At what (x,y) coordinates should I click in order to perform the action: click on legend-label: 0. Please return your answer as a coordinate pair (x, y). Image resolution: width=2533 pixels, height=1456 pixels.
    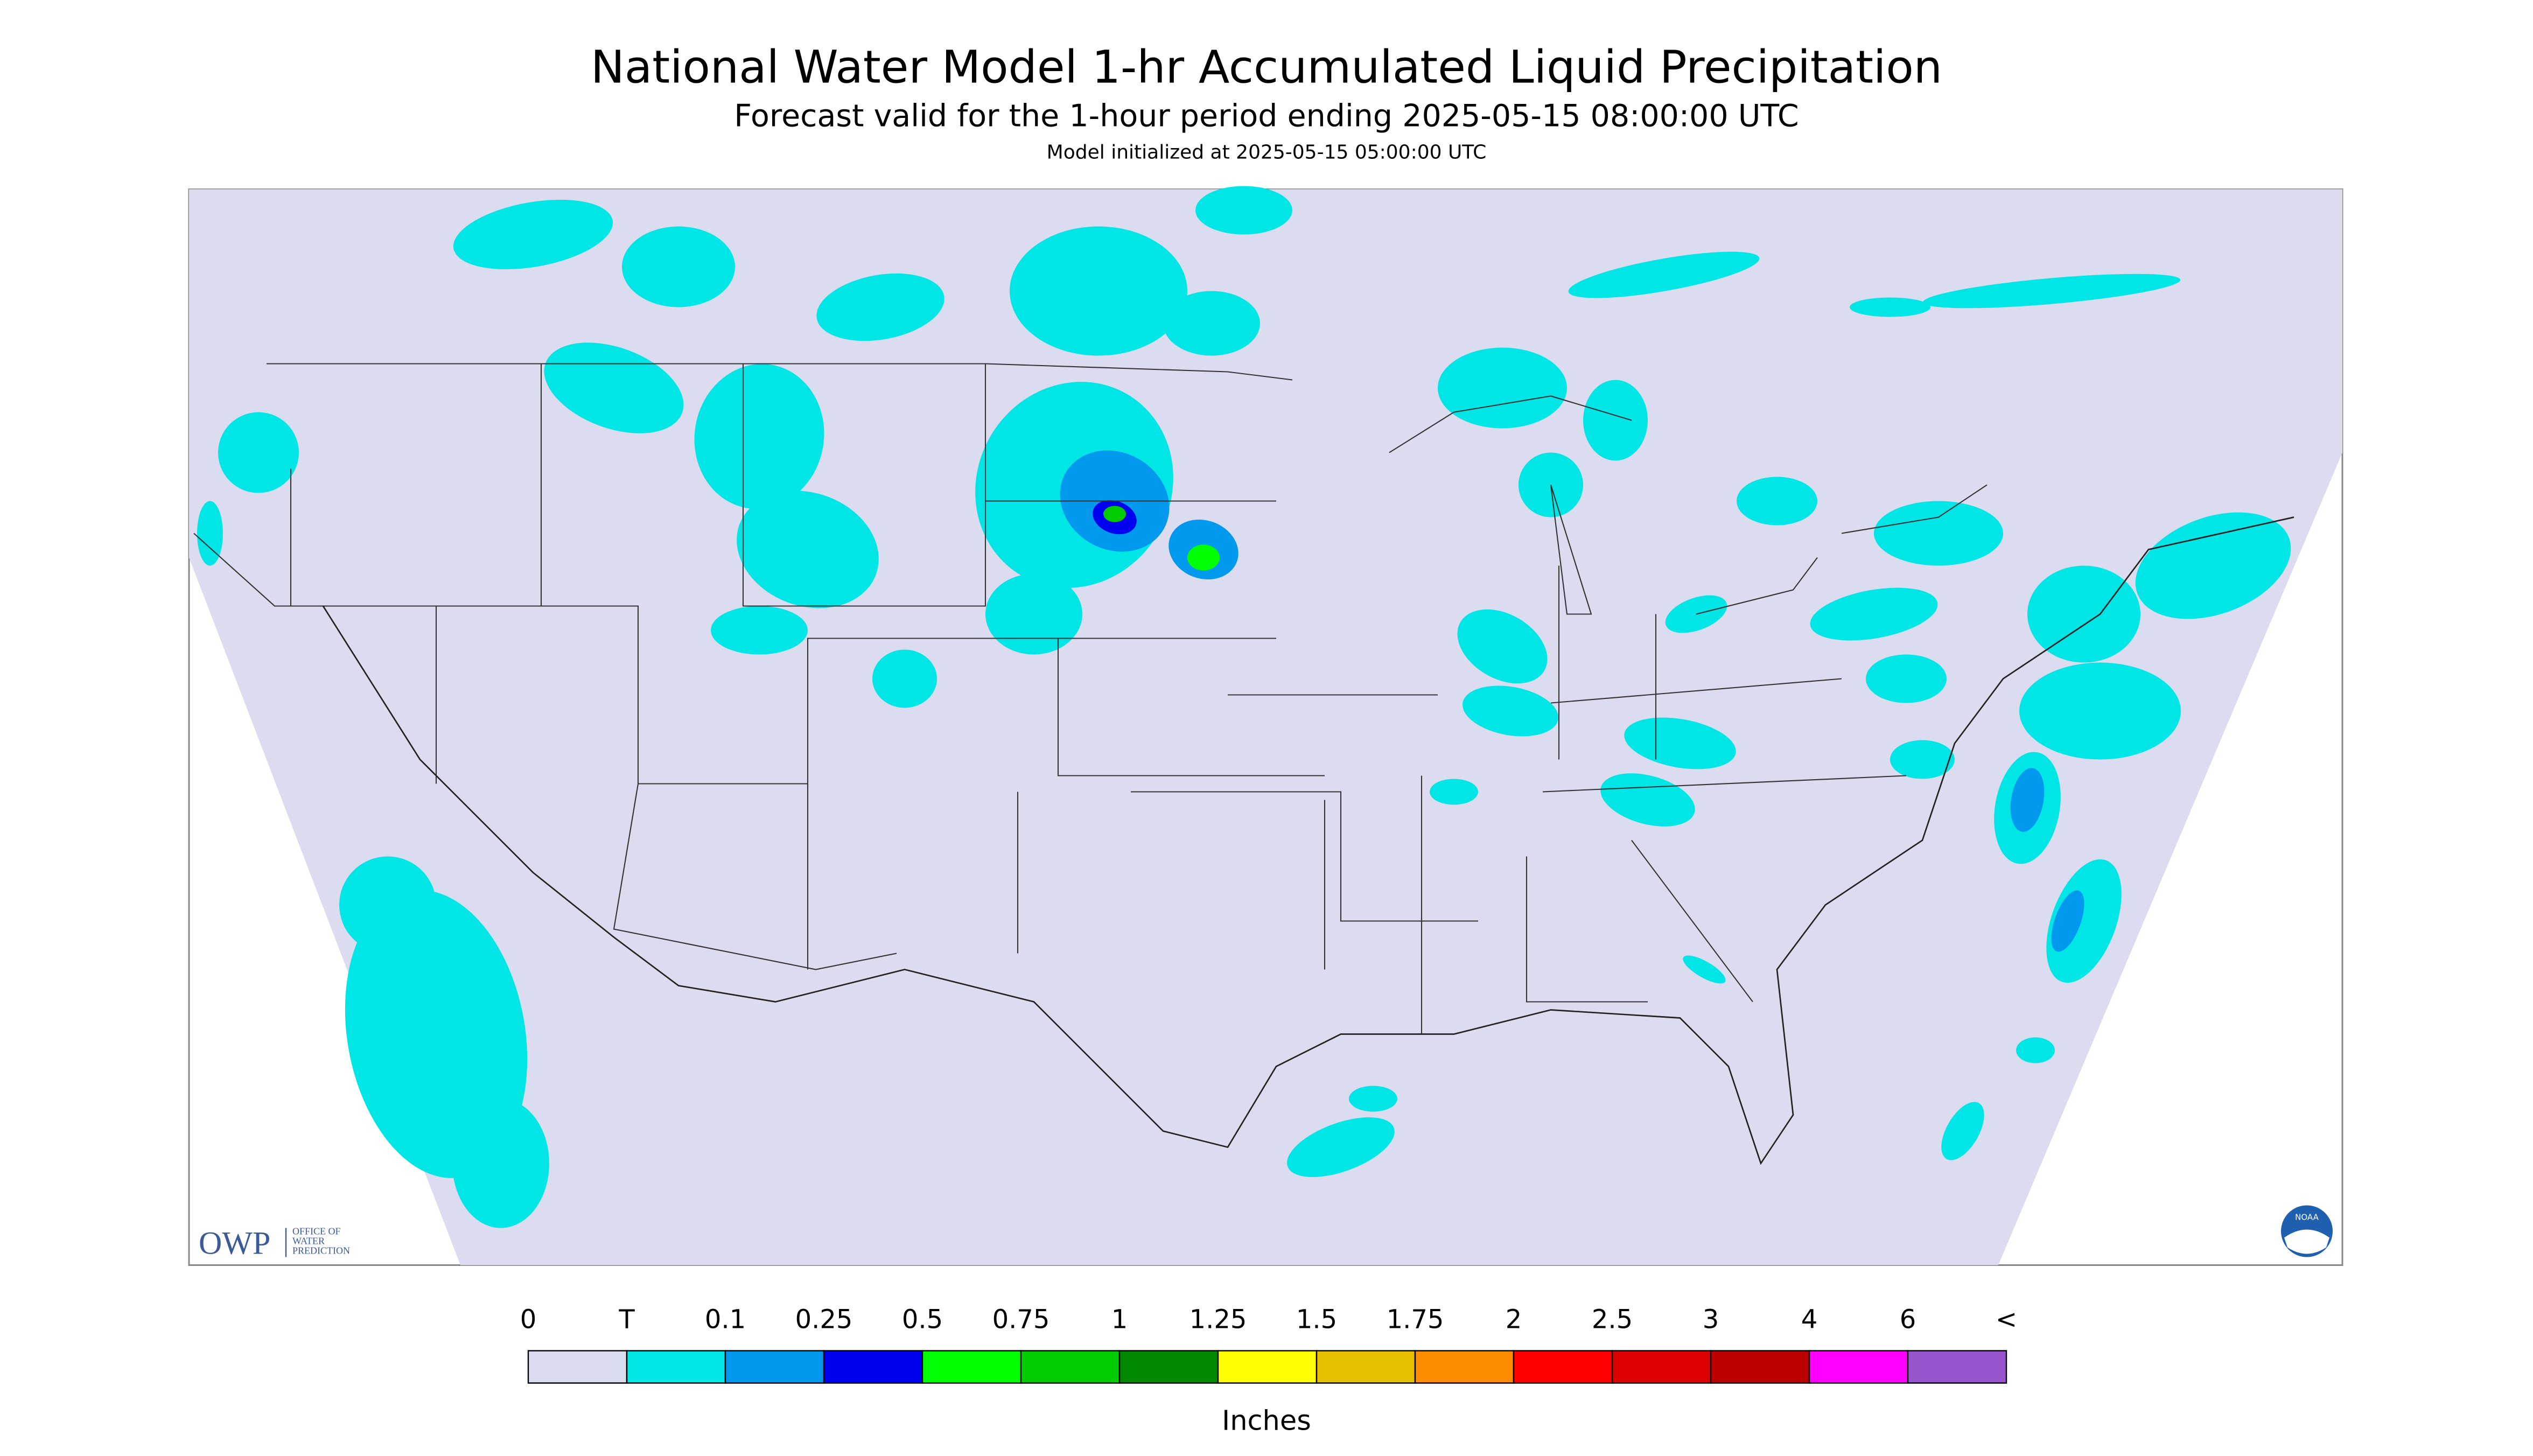
    Looking at the image, I should click on (529, 1320).